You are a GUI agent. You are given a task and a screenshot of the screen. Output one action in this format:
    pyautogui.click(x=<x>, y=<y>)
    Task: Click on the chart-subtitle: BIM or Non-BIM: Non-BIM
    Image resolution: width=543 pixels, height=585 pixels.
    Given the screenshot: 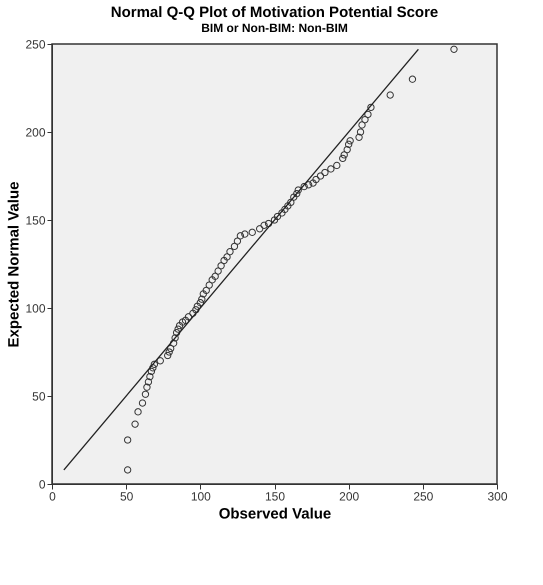 What is the action you would take?
    pyautogui.click(x=274, y=28)
    